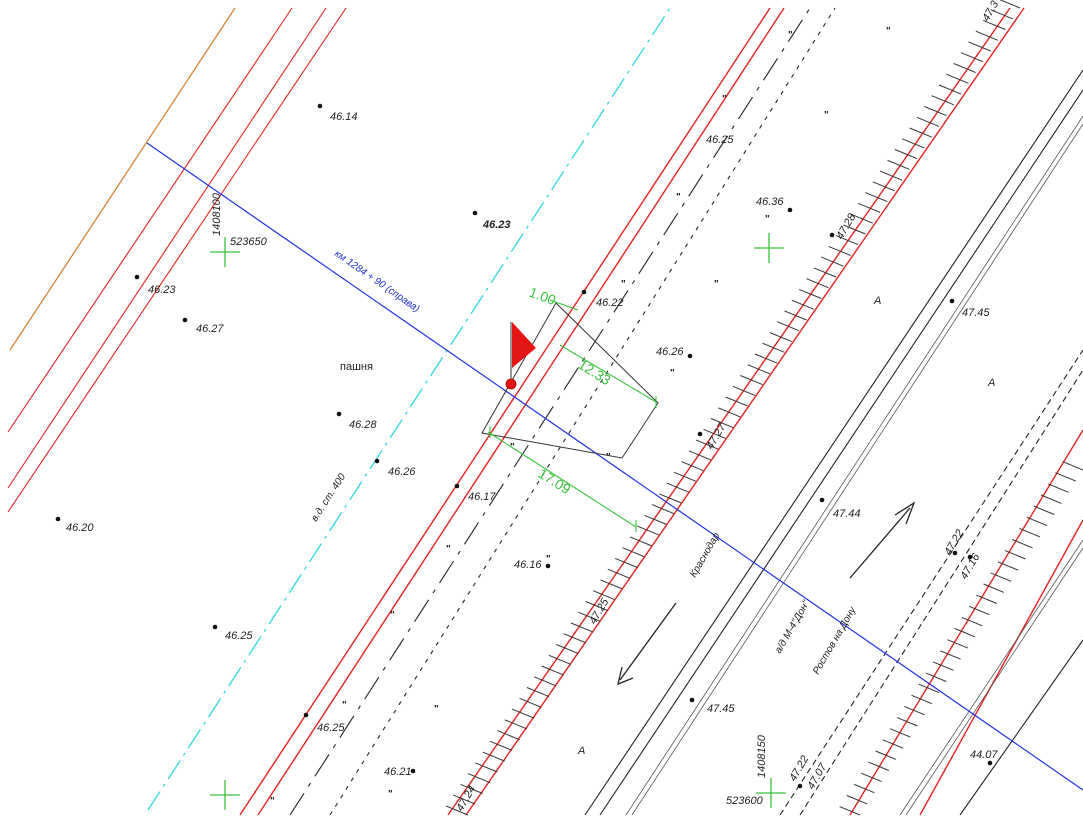 The image size is (1083, 819). Describe the element at coordinates (705, 555) in the screenshot. I see `direction-label-krasnodar: Краснодар` at that location.